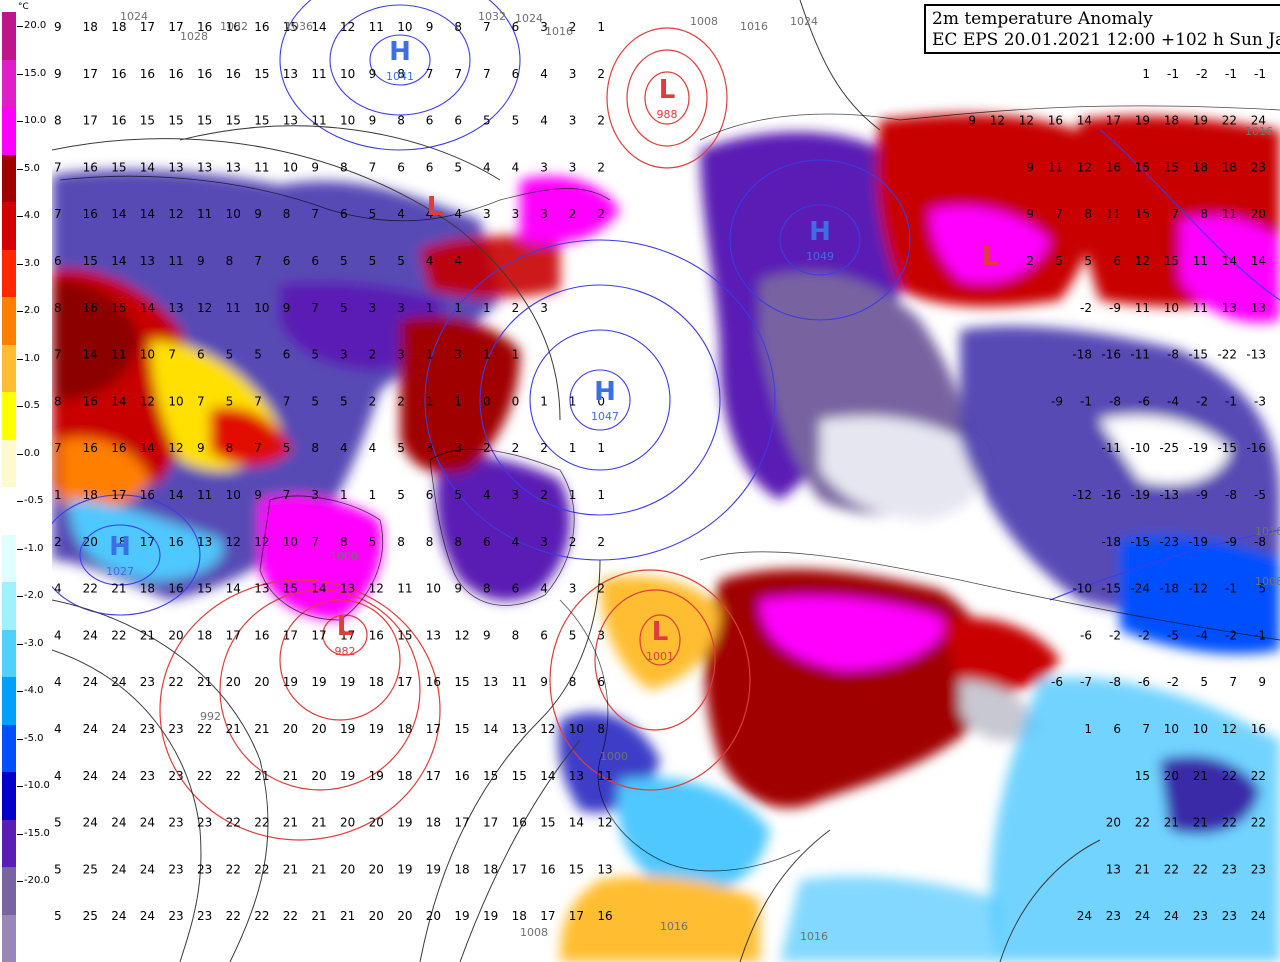  I want to click on grid-value: -12, so click(1198, 589).